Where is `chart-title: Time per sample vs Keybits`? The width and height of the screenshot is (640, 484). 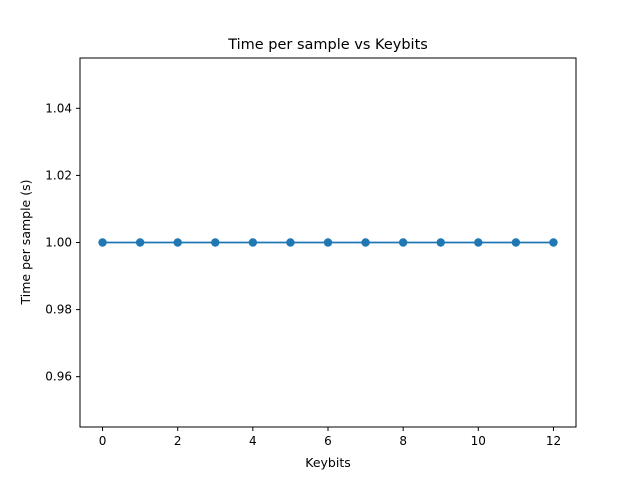 chart-title: Time per sample vs Keybits is located at coordinates (327, 45).